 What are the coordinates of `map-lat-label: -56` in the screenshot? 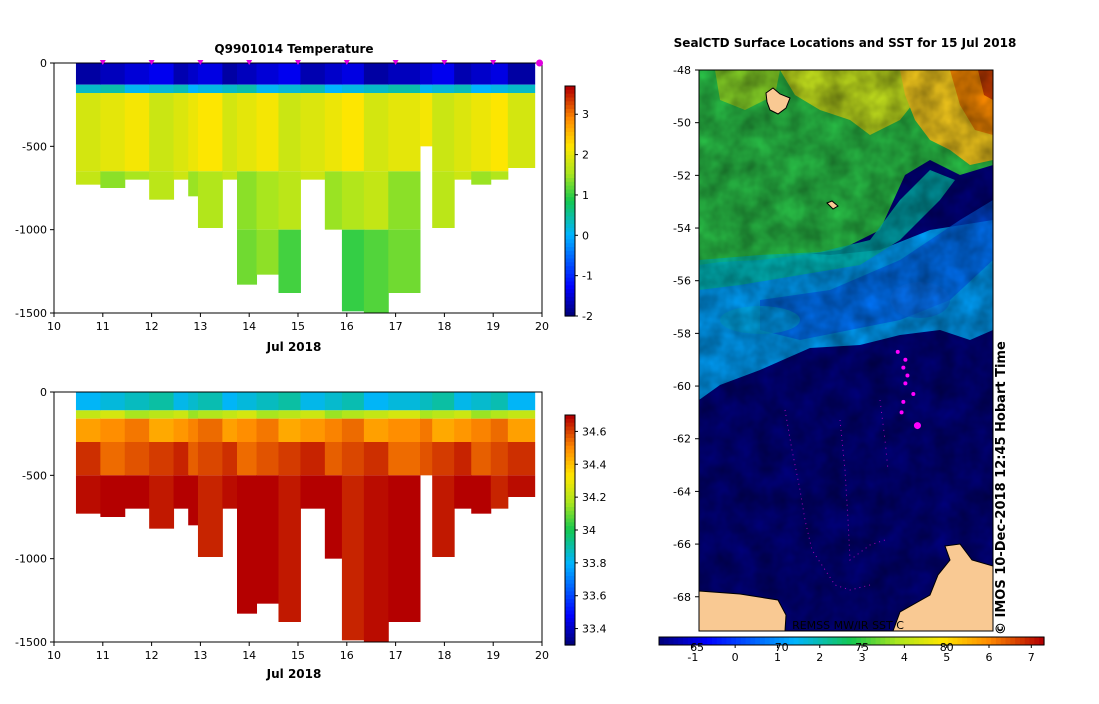 It's located at (682, 281).